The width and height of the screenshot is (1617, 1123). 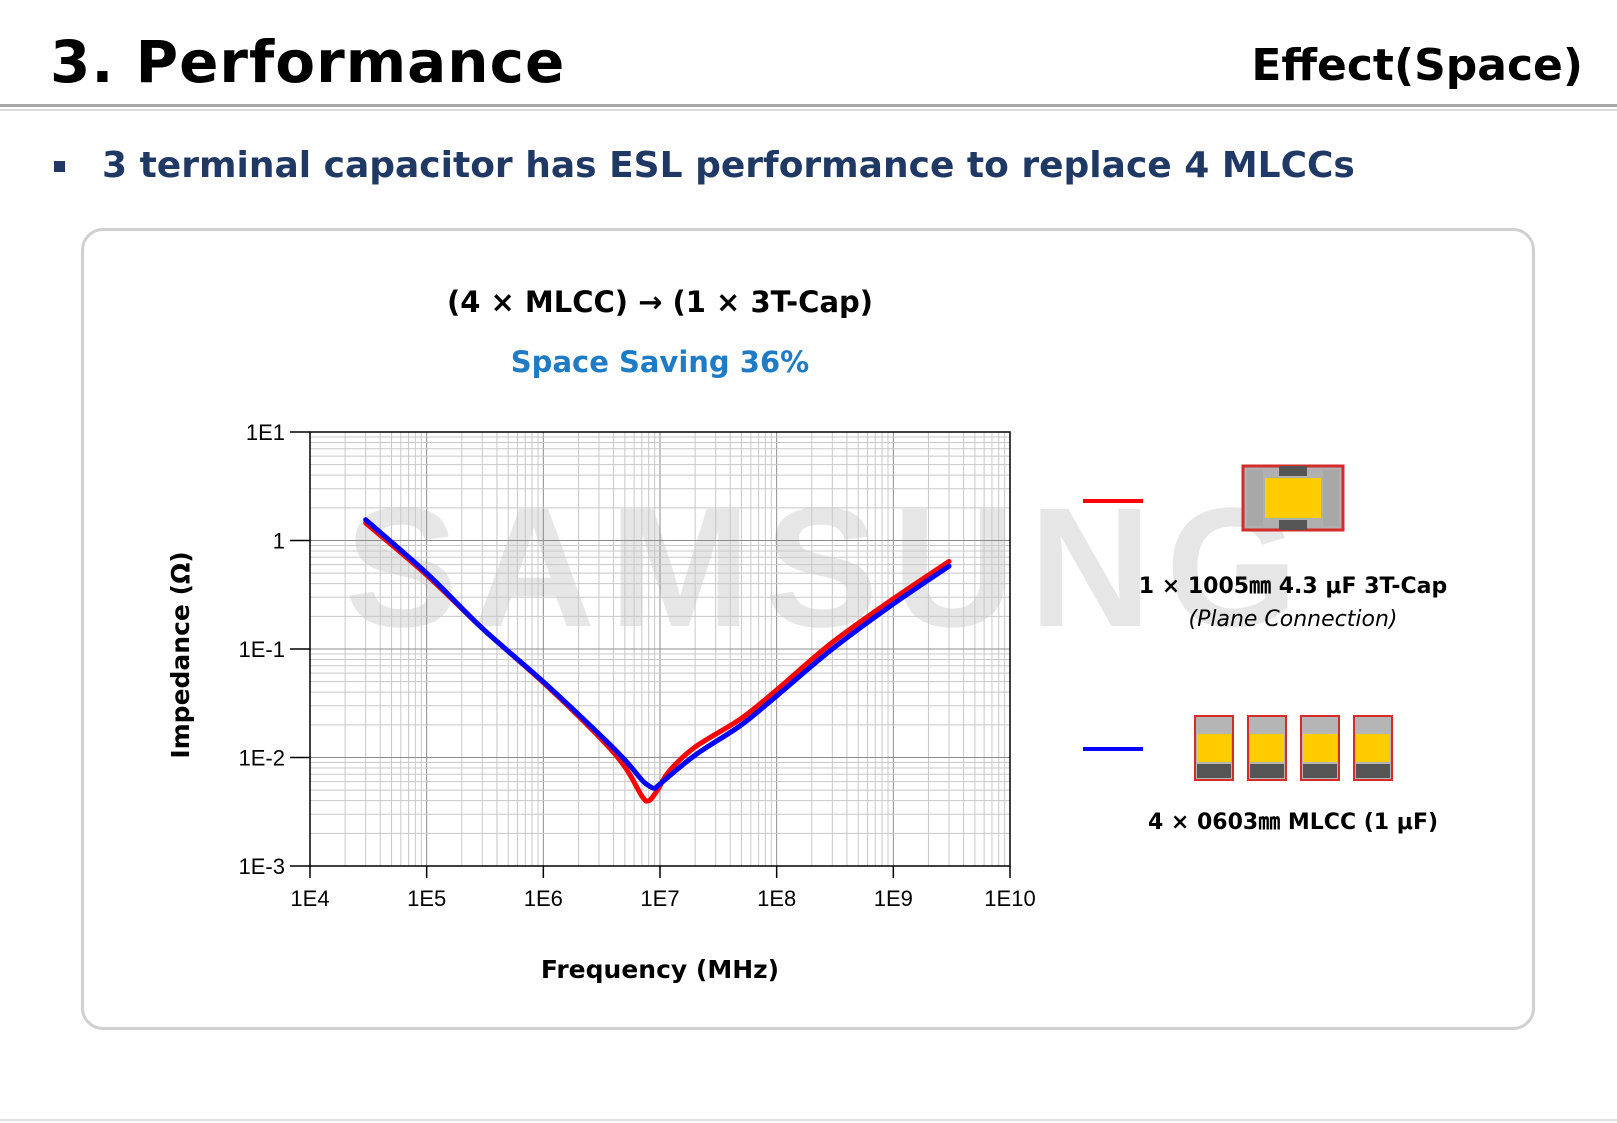 What do you see at coordinates (1293, 498) in the screenshot?
I see `3t-cap-chip-icon` at bounding box center [1293, 498].